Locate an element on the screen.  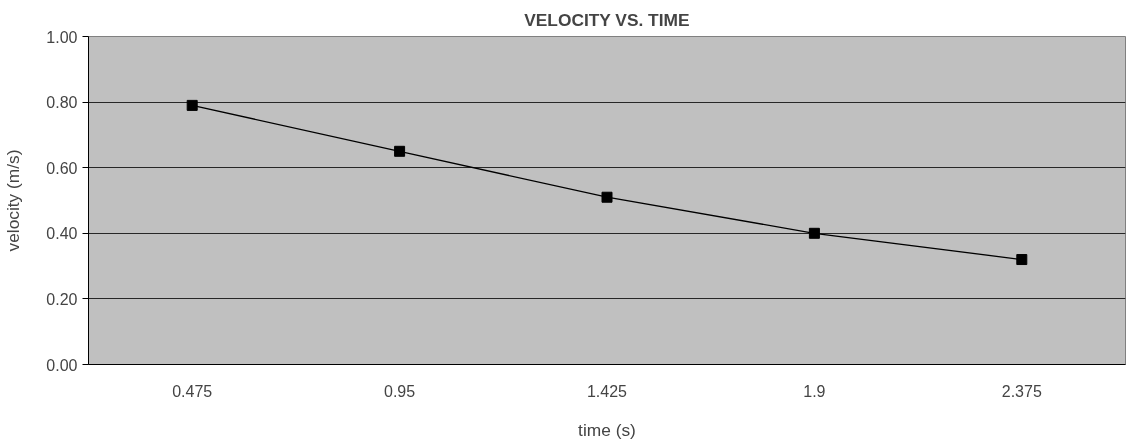
y-axis-title: velocity (m/s) is located at coordinates (13, 200).